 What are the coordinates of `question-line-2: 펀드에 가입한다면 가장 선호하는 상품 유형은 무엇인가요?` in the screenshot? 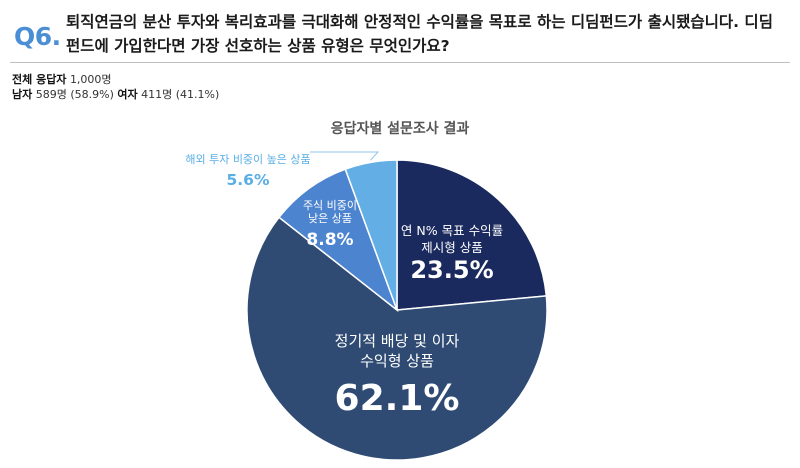 It's located at (258, 46).